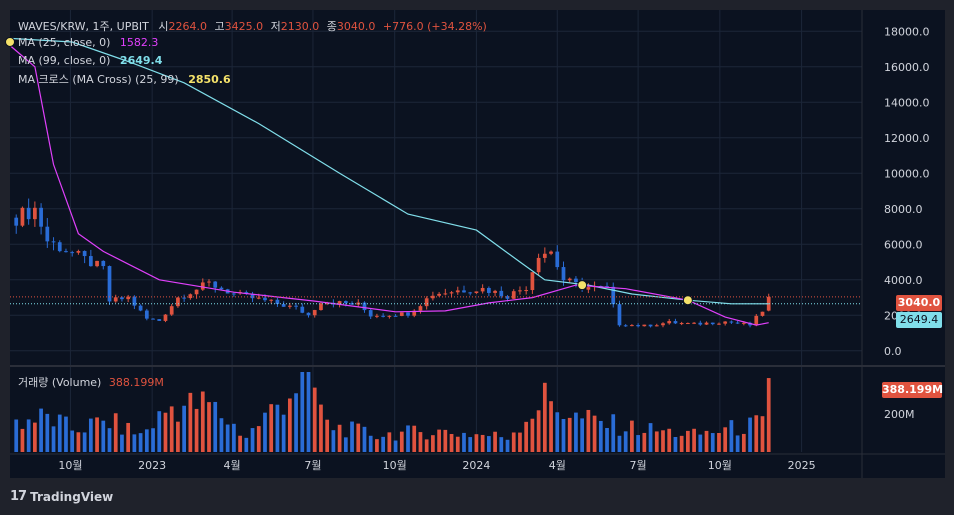 The width and height of the screenshot is (954, 515). What do you see at coordinates (802, 465) in the screenshot?
I see `x-tick-label: 2025` at bounding box center [802, 465].